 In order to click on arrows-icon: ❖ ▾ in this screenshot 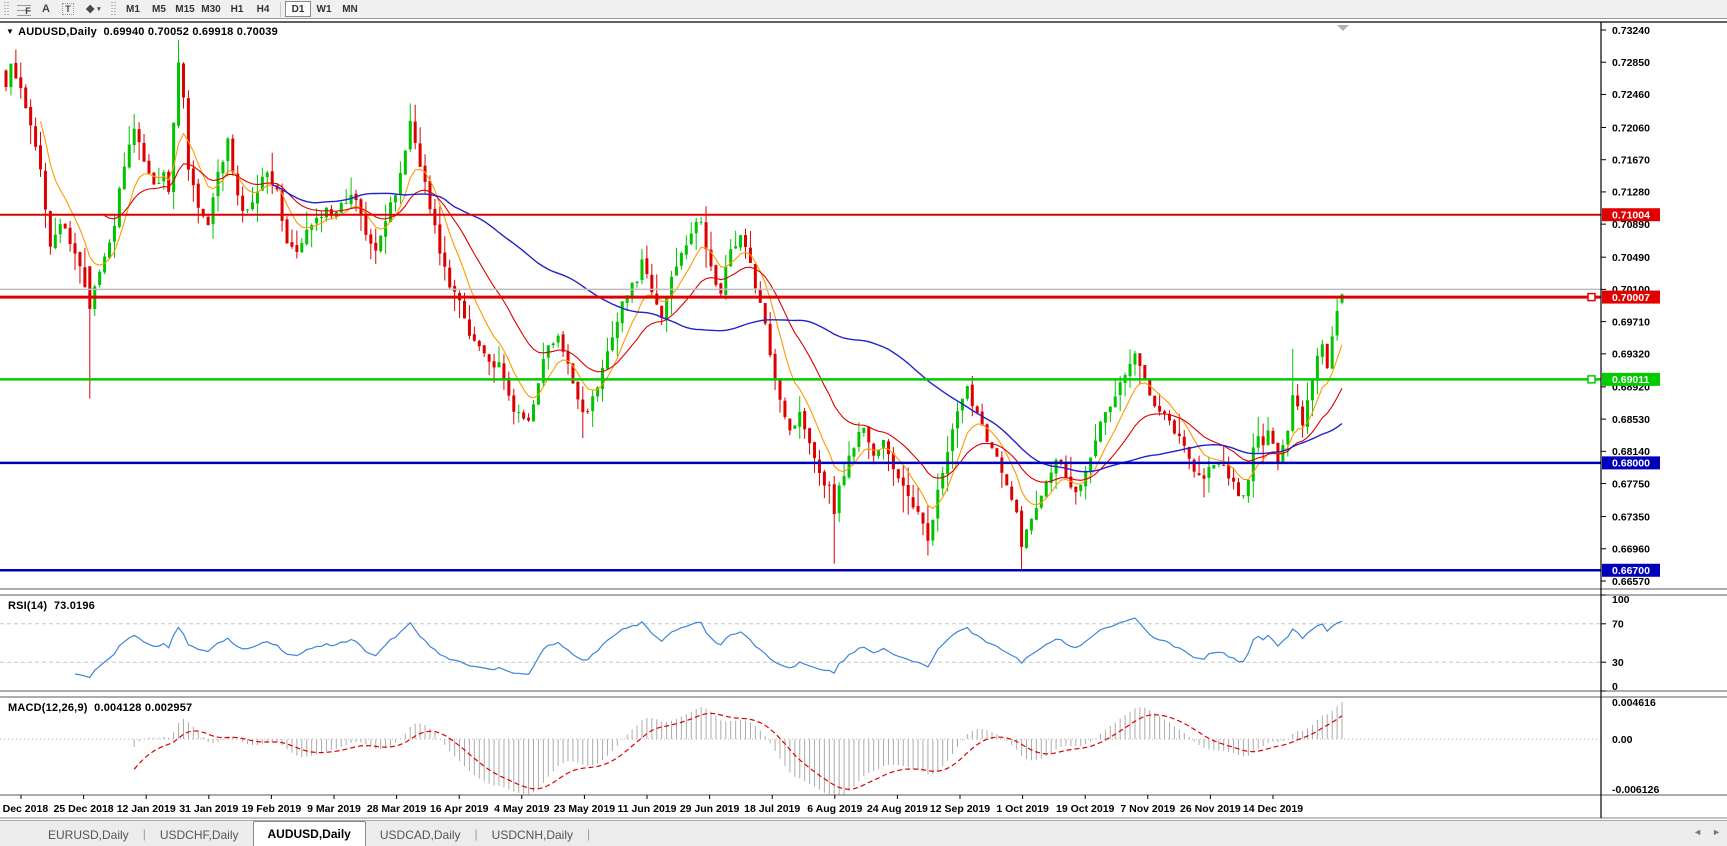, I will do `click(93, 9)`.